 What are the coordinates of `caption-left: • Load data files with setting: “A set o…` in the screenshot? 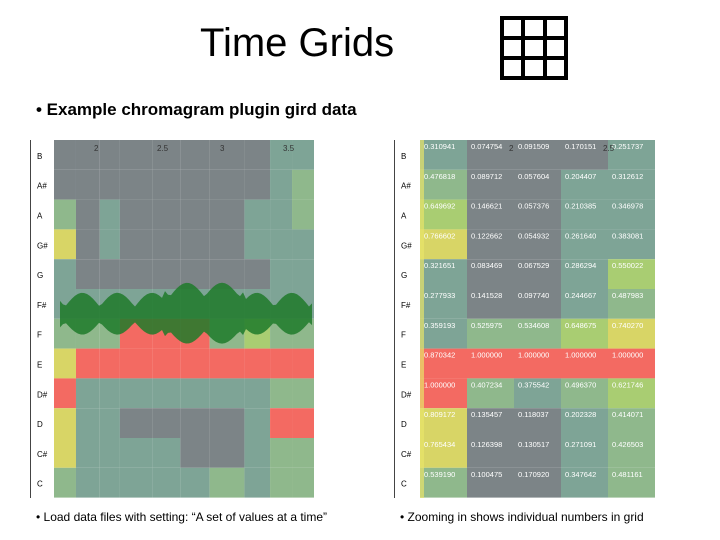 It's located at (182, 517).